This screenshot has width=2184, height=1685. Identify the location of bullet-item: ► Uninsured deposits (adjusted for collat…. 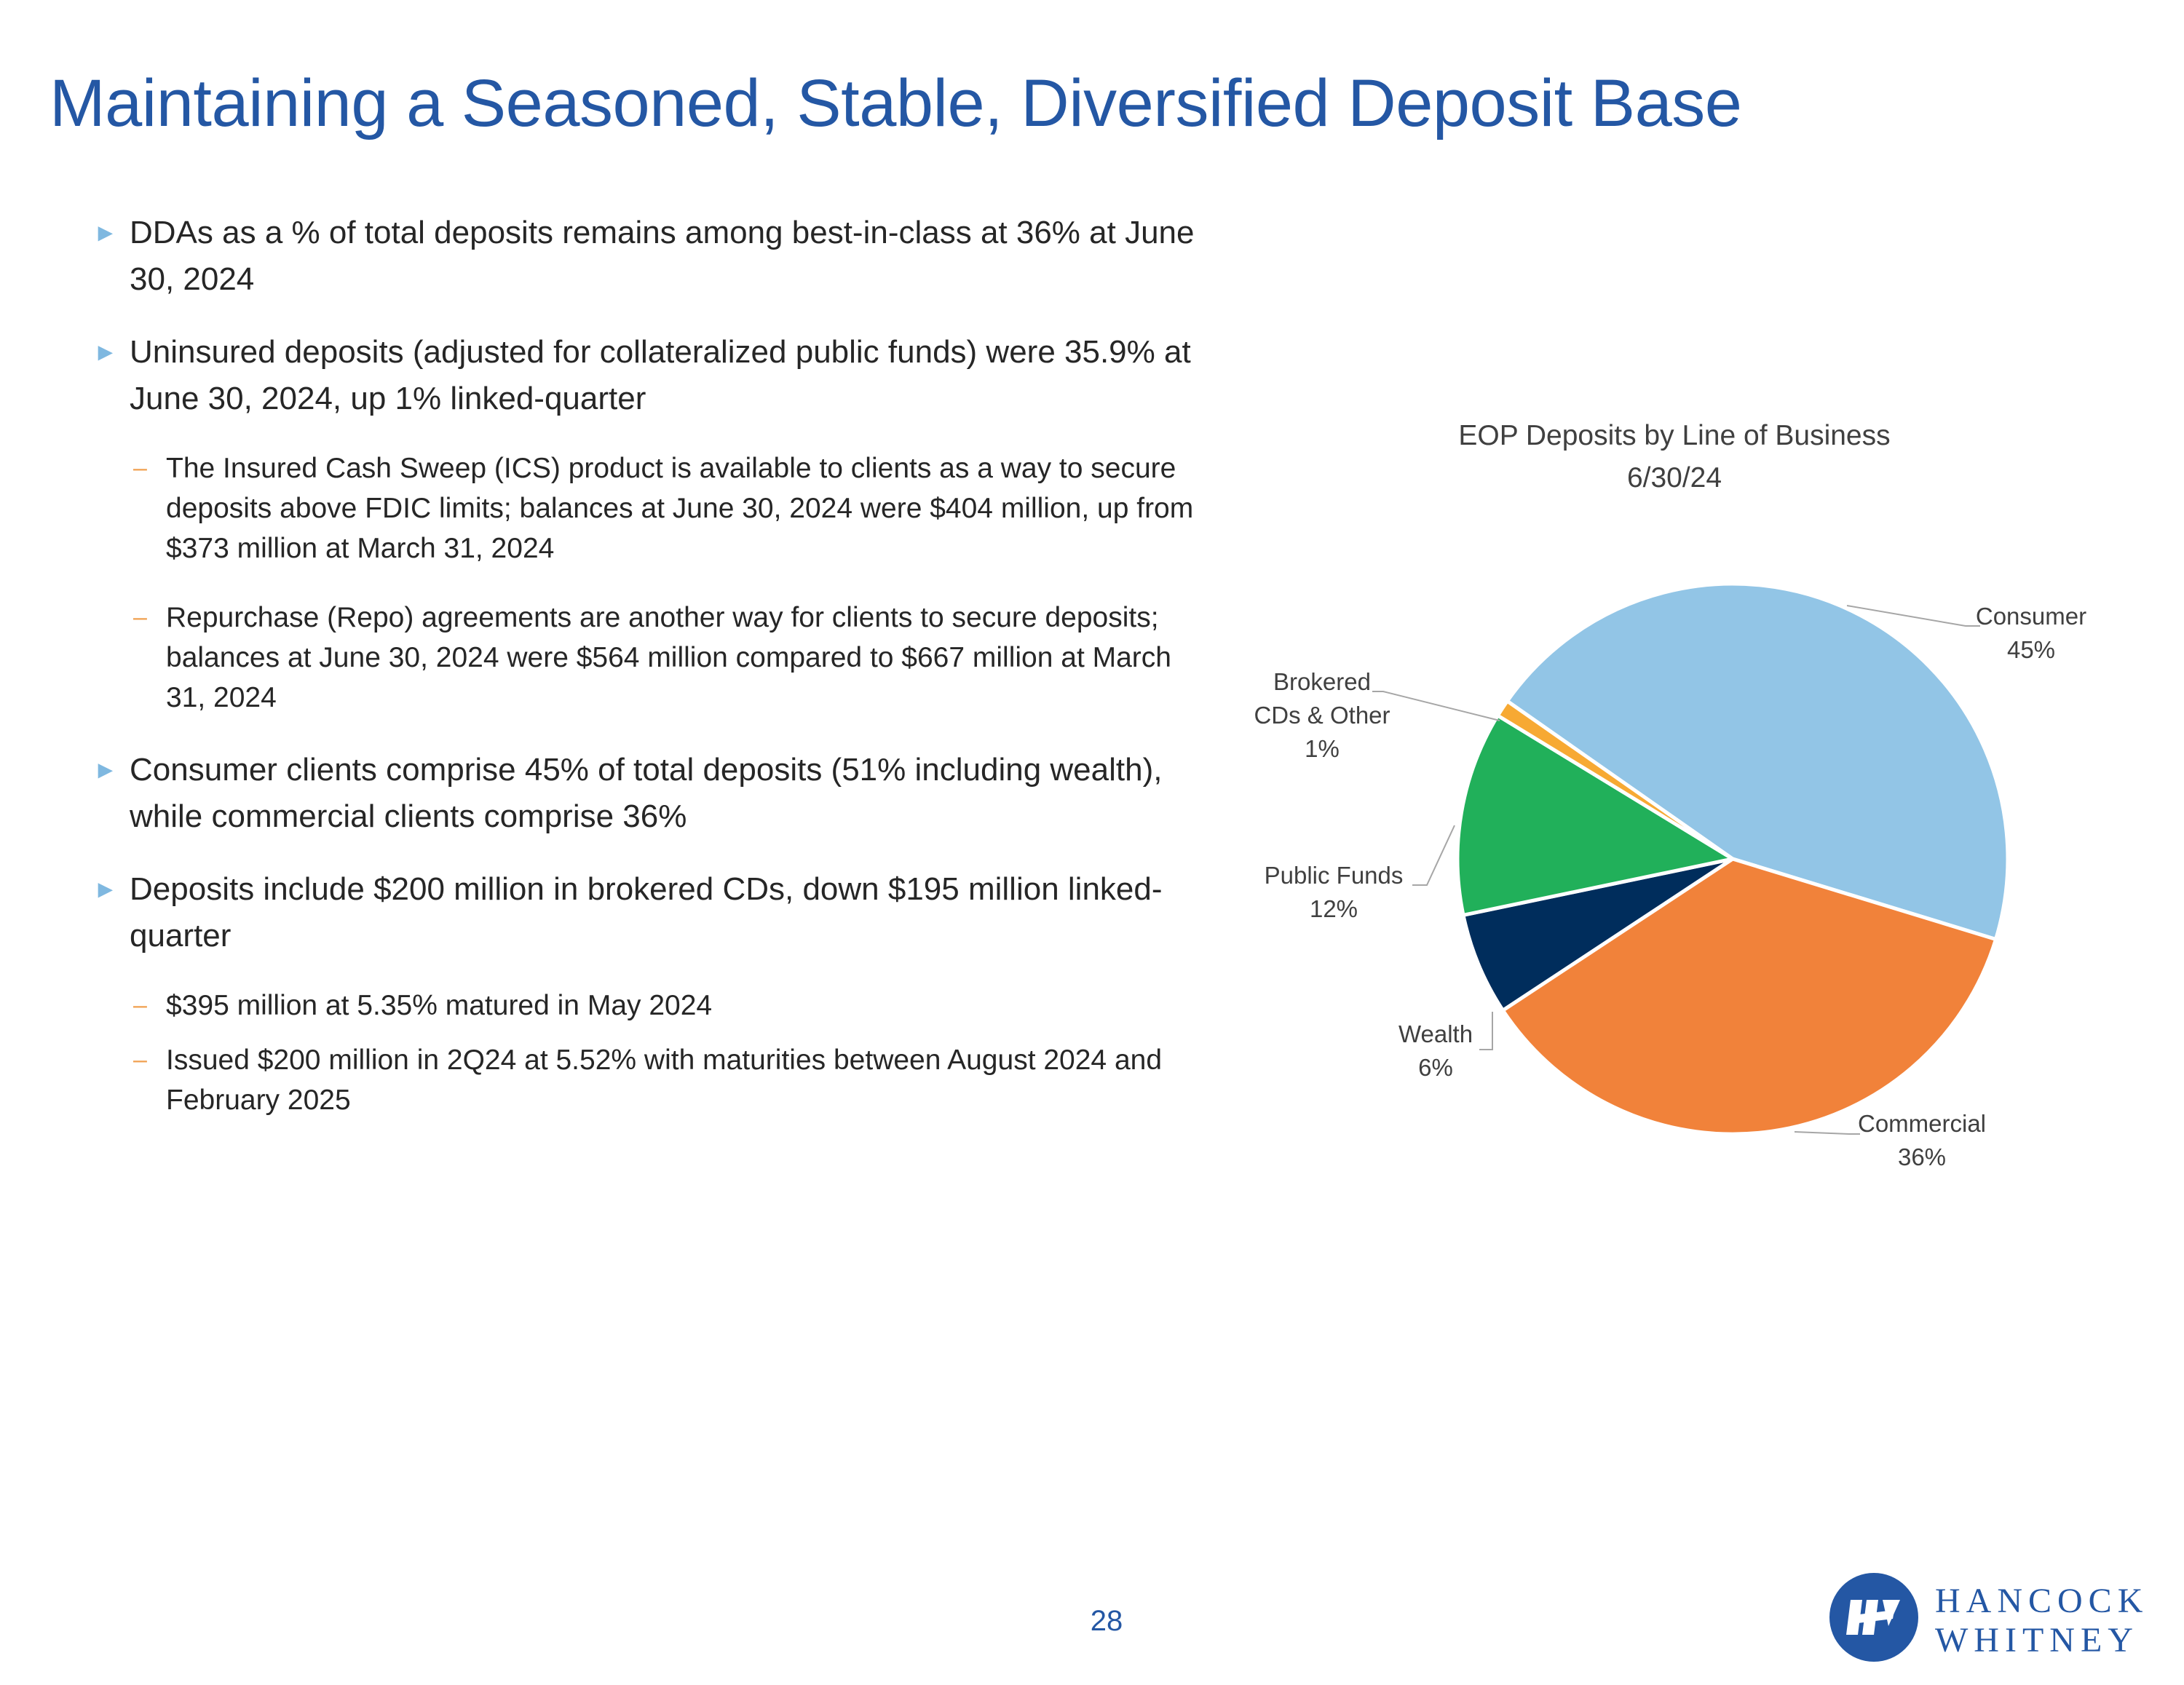
(650, 375).